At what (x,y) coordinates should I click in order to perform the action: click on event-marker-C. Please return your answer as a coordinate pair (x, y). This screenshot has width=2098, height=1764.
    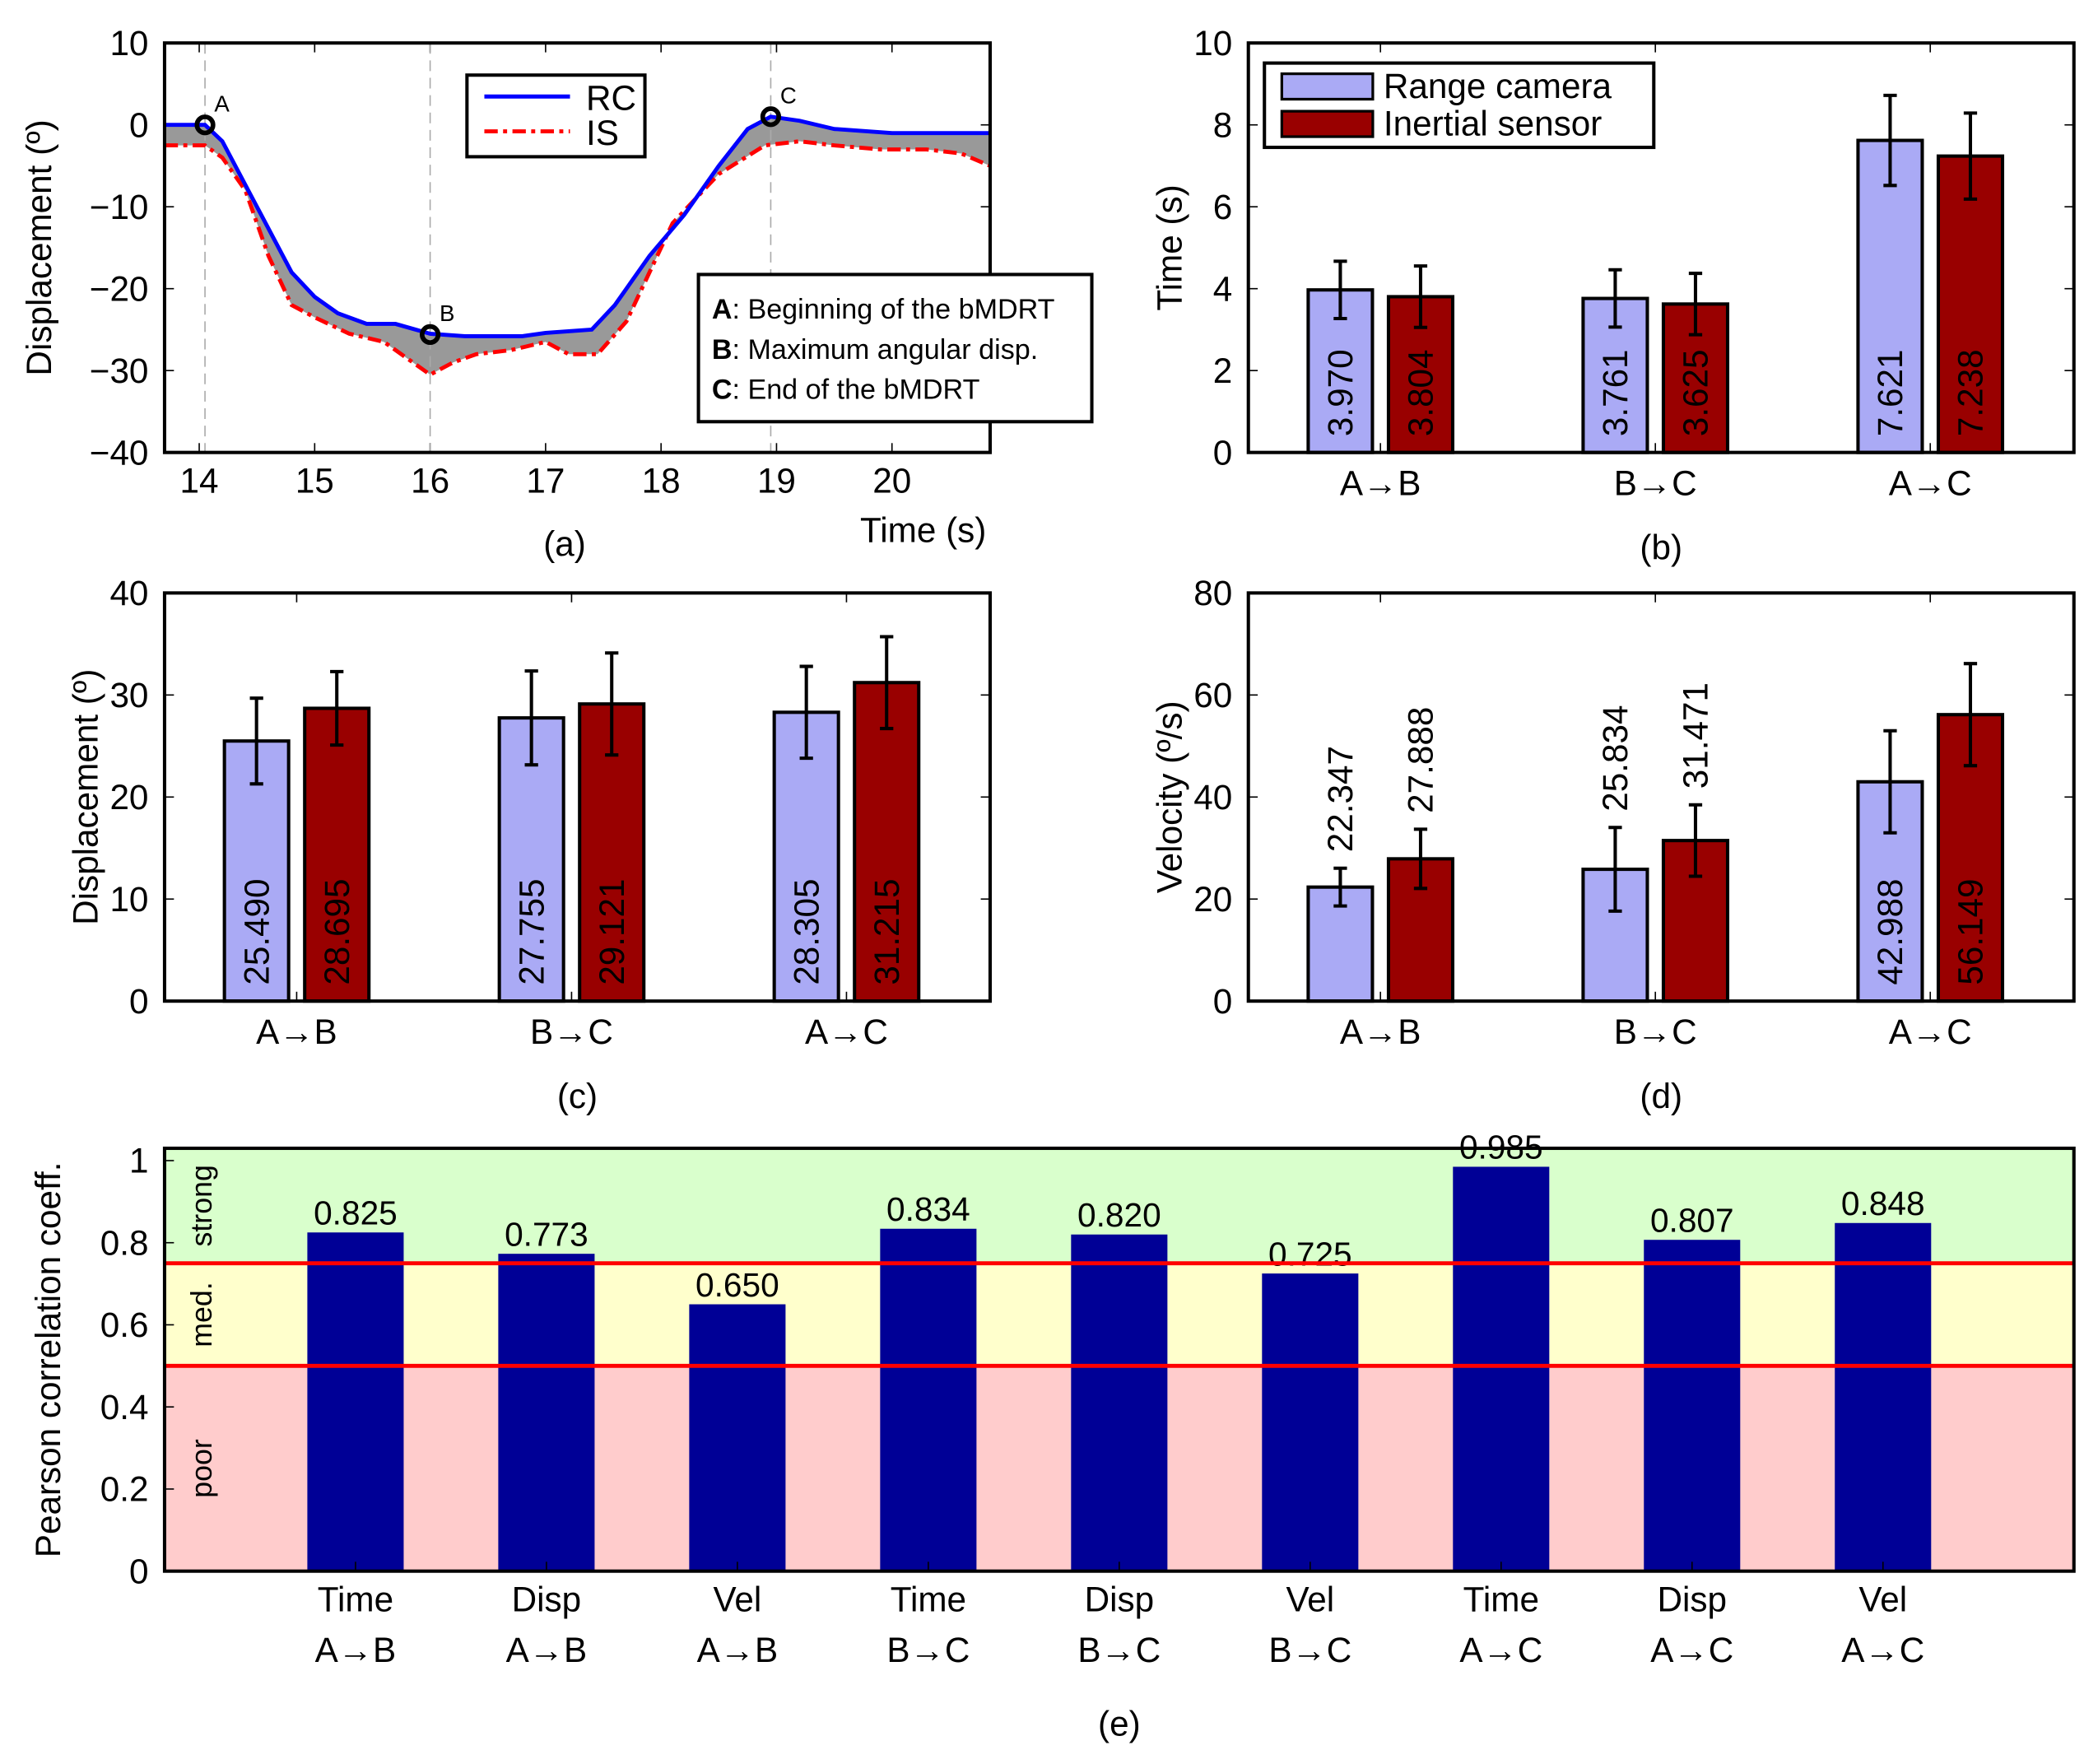
    Looking at the image, I should click on (771, 117).